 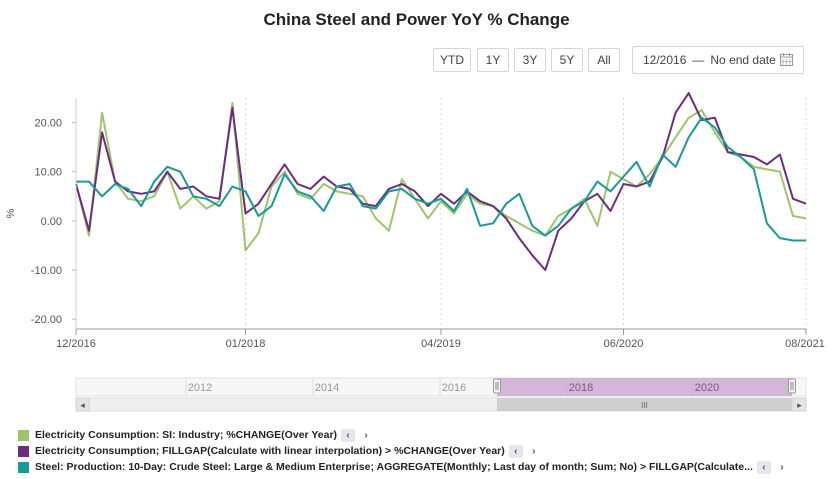 What do you see at coordinates (327, 388) in the screenshot?
I see `navigator-year-label: 2014` at bounding box center [327, 388].